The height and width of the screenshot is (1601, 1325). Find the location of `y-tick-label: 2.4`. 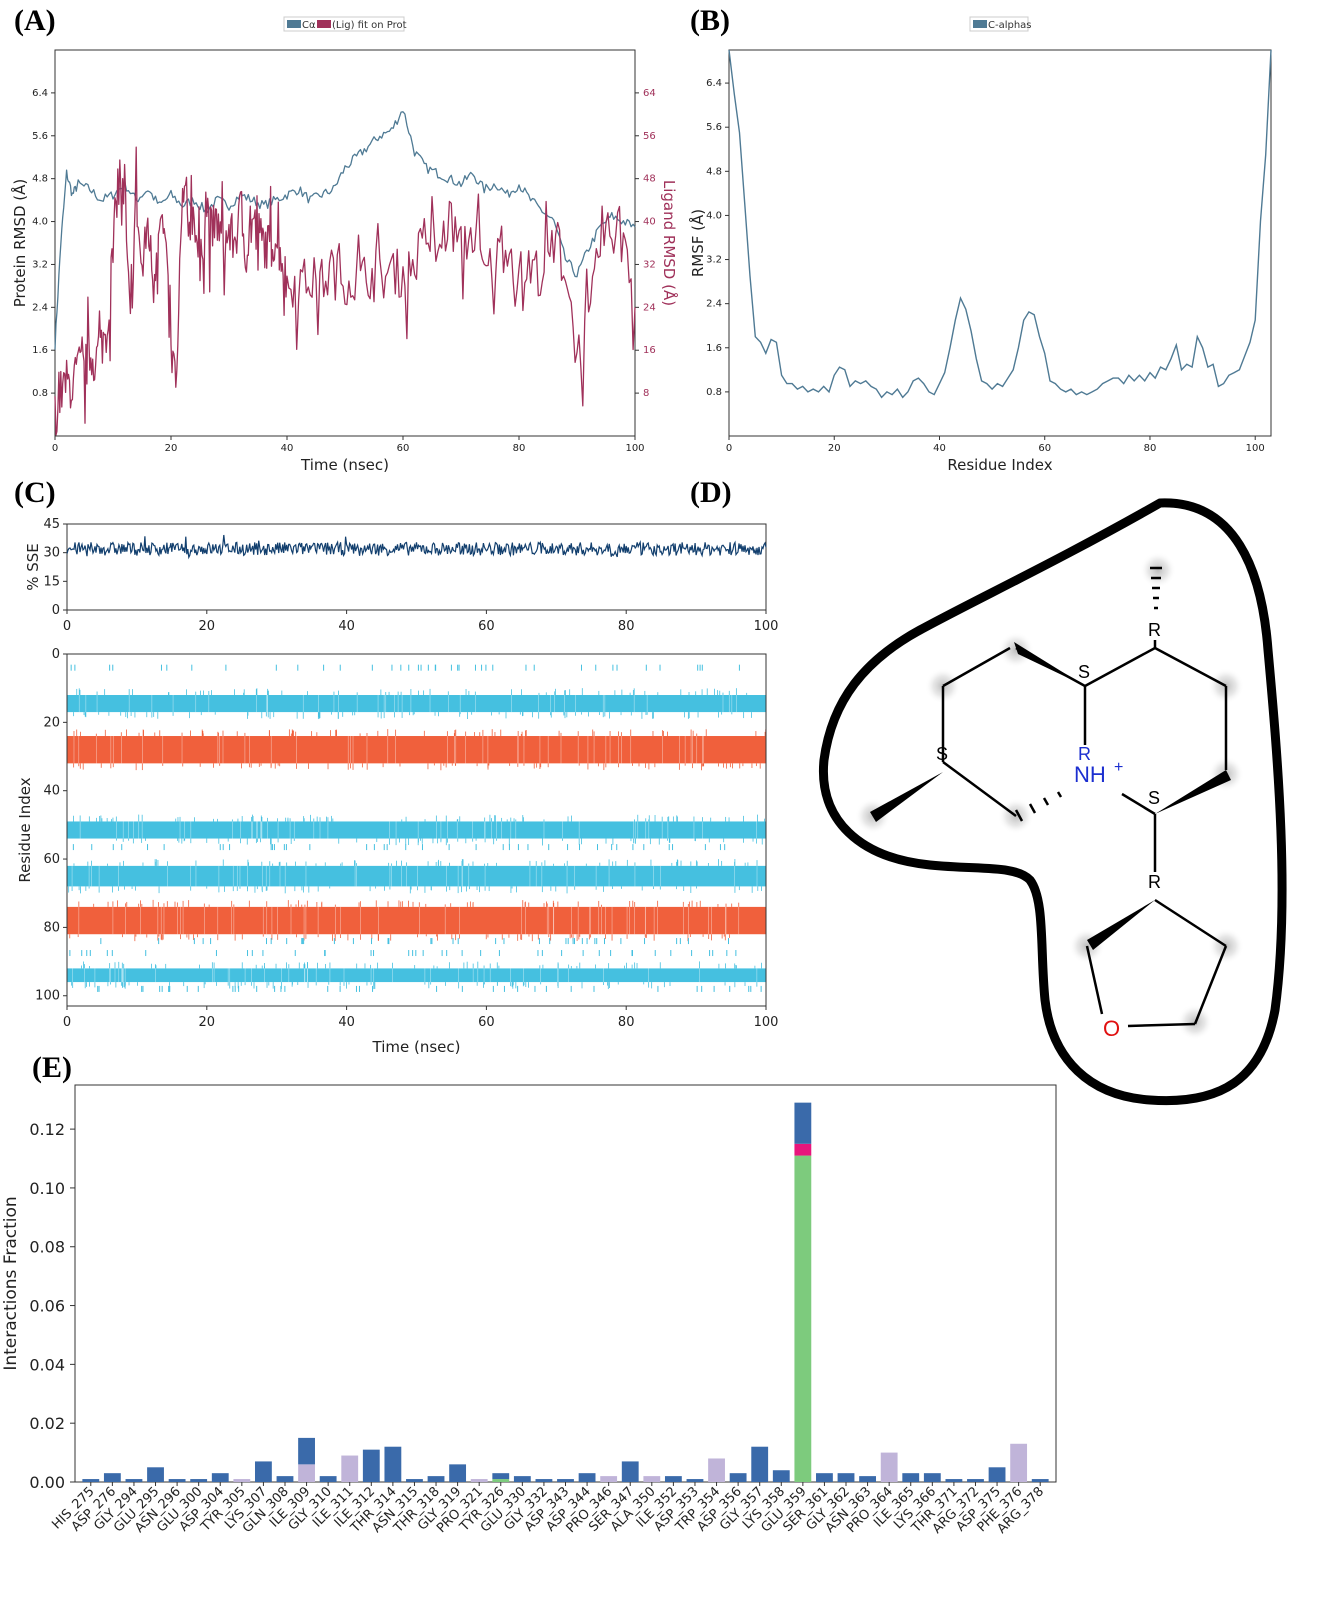

y-tick-label: 2.4 is located at coordinates (40, 307).